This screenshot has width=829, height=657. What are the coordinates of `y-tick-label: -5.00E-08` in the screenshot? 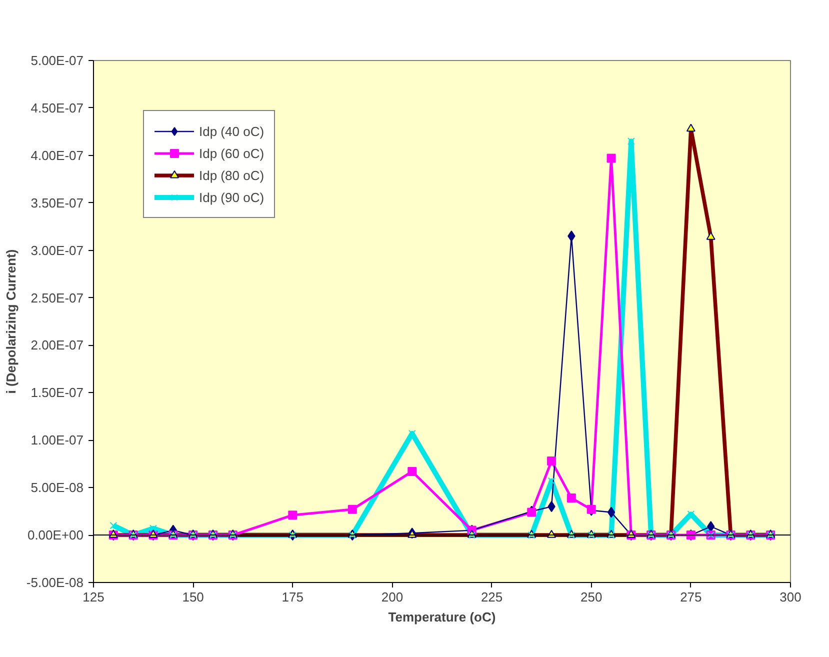 It's located at (55, 582).